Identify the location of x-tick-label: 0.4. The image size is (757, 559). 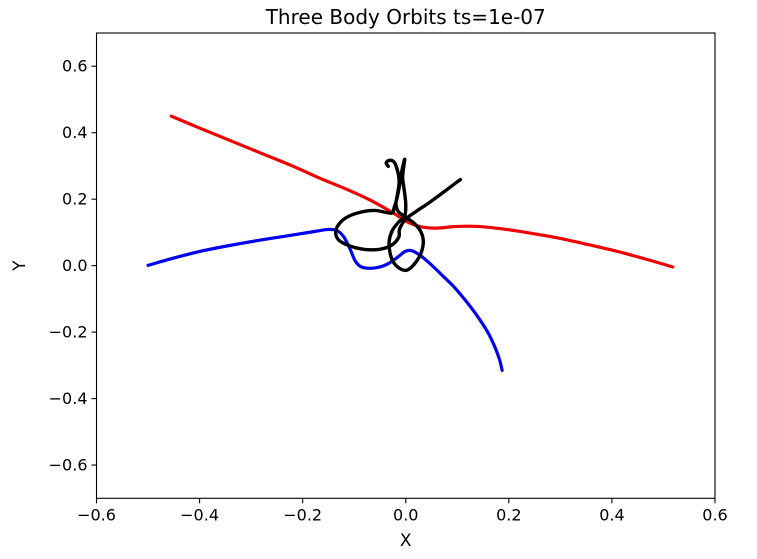
(611, 514).